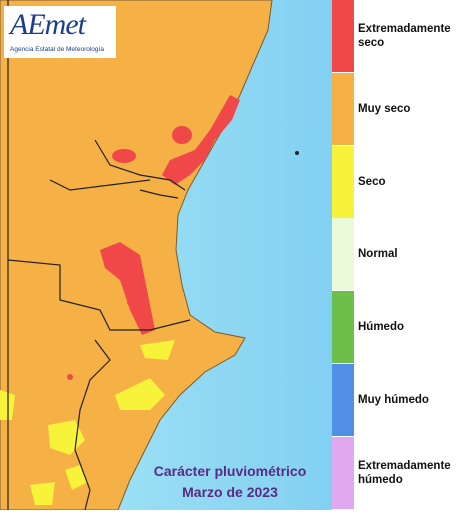  I want to click on legend-item: Extremadamente seco, so click(403, 36).